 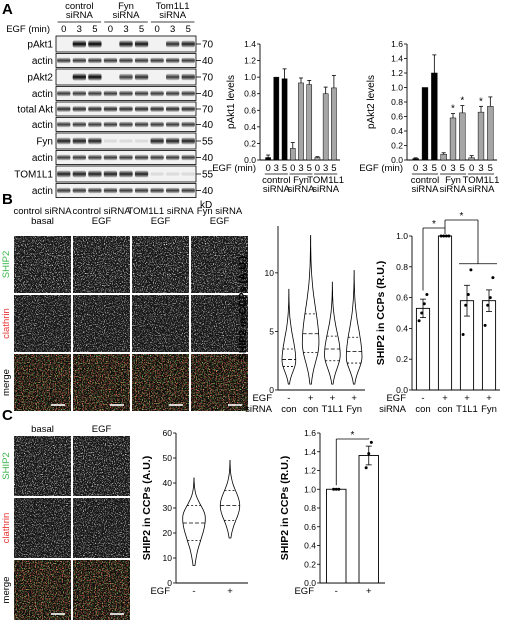 What do you see at coordinates (397, 59) in the screenshot?
I see `pakt2-y-tick-label: 1.4` at bounding box center [397, 59].